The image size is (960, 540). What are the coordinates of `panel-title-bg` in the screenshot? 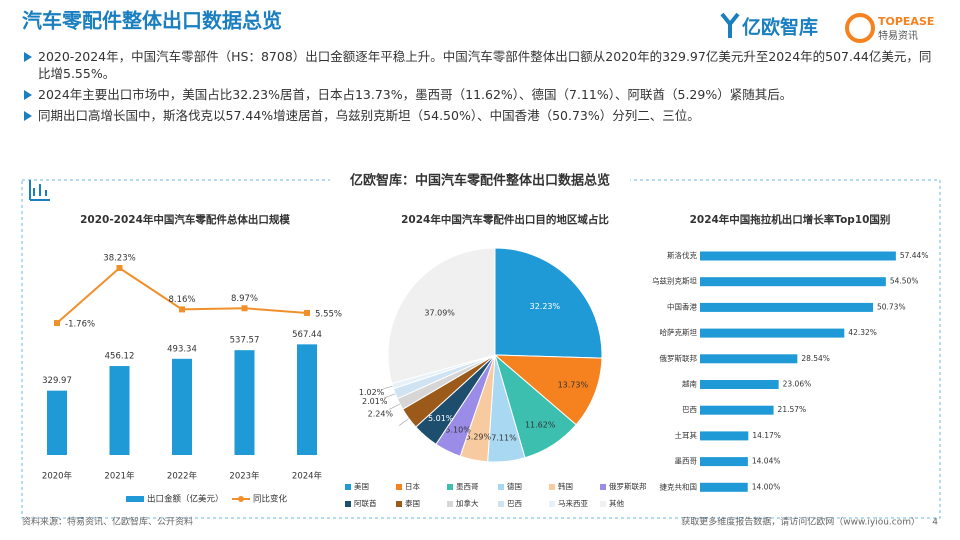 It's located at (480, 181).